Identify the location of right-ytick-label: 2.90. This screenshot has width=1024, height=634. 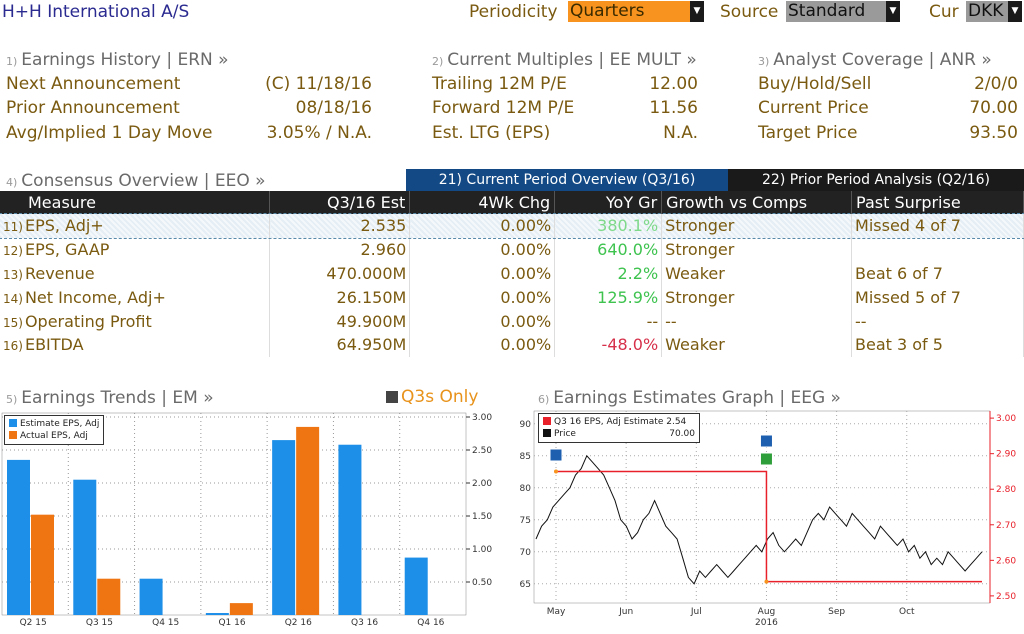
(1006, 455).